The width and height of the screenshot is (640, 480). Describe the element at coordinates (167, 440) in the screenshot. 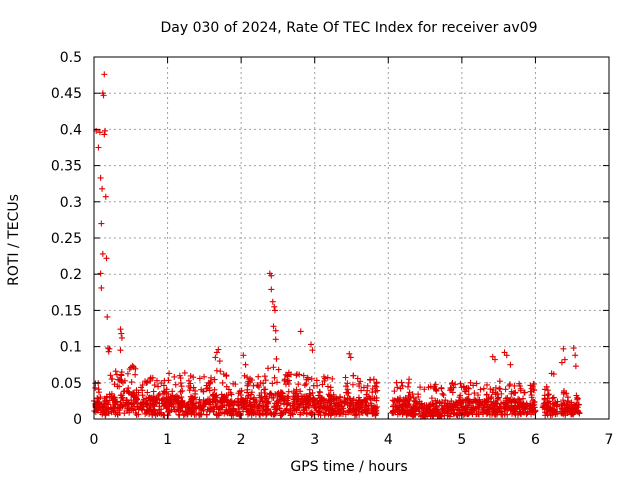

I see `x-tick-label: 1` at that location.